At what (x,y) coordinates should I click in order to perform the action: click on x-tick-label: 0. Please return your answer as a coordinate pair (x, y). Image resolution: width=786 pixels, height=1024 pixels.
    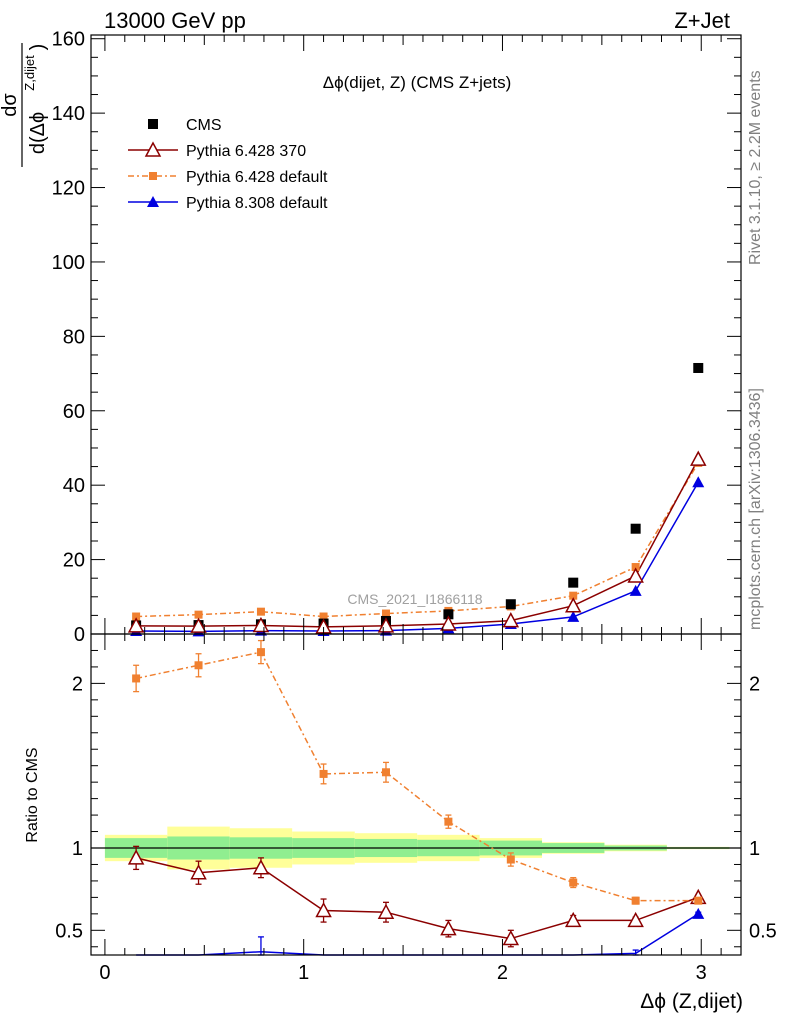
    Looking at the image, I should click on (104, 973).